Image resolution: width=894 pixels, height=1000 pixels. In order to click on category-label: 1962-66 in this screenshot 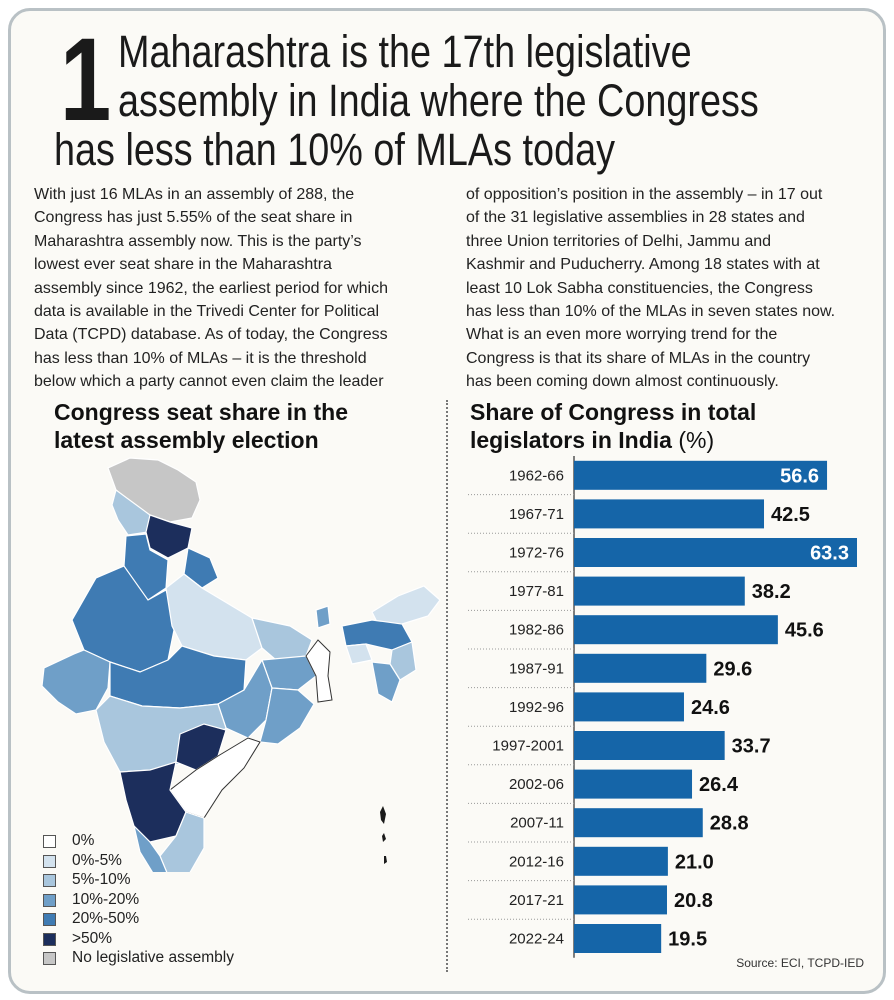, I will do `click(536, 475)`.